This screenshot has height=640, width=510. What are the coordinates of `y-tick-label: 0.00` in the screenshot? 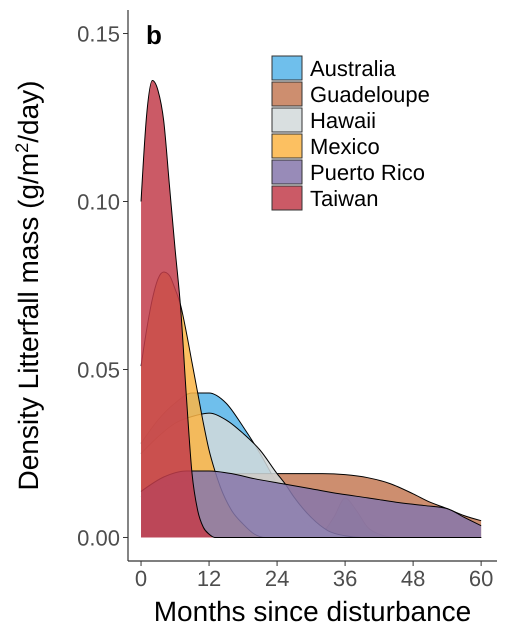 It's located at (98, 537).